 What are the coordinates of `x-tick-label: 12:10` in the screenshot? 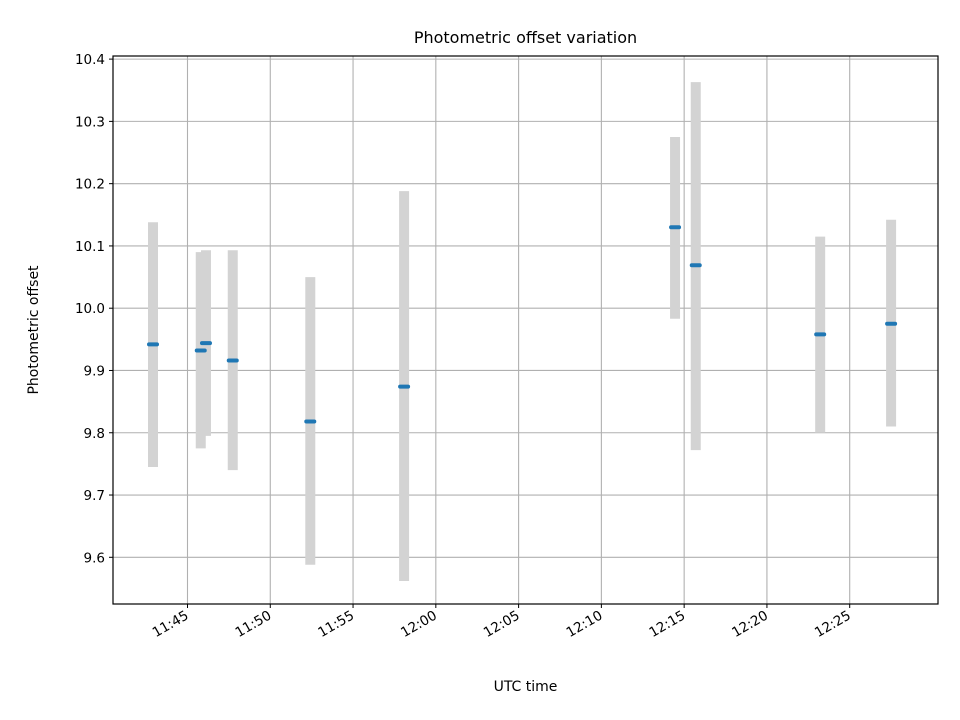 It's located at (585, 624).